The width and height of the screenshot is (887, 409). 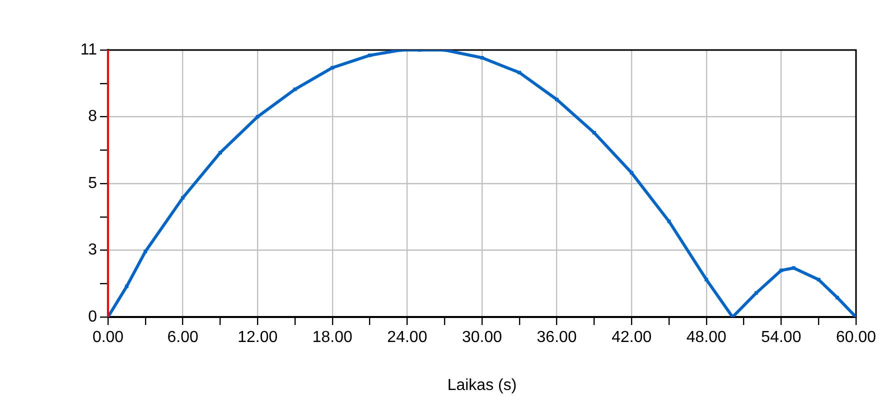 I want to click on x-tick-label: 48.00, so click(x=706, y=337).